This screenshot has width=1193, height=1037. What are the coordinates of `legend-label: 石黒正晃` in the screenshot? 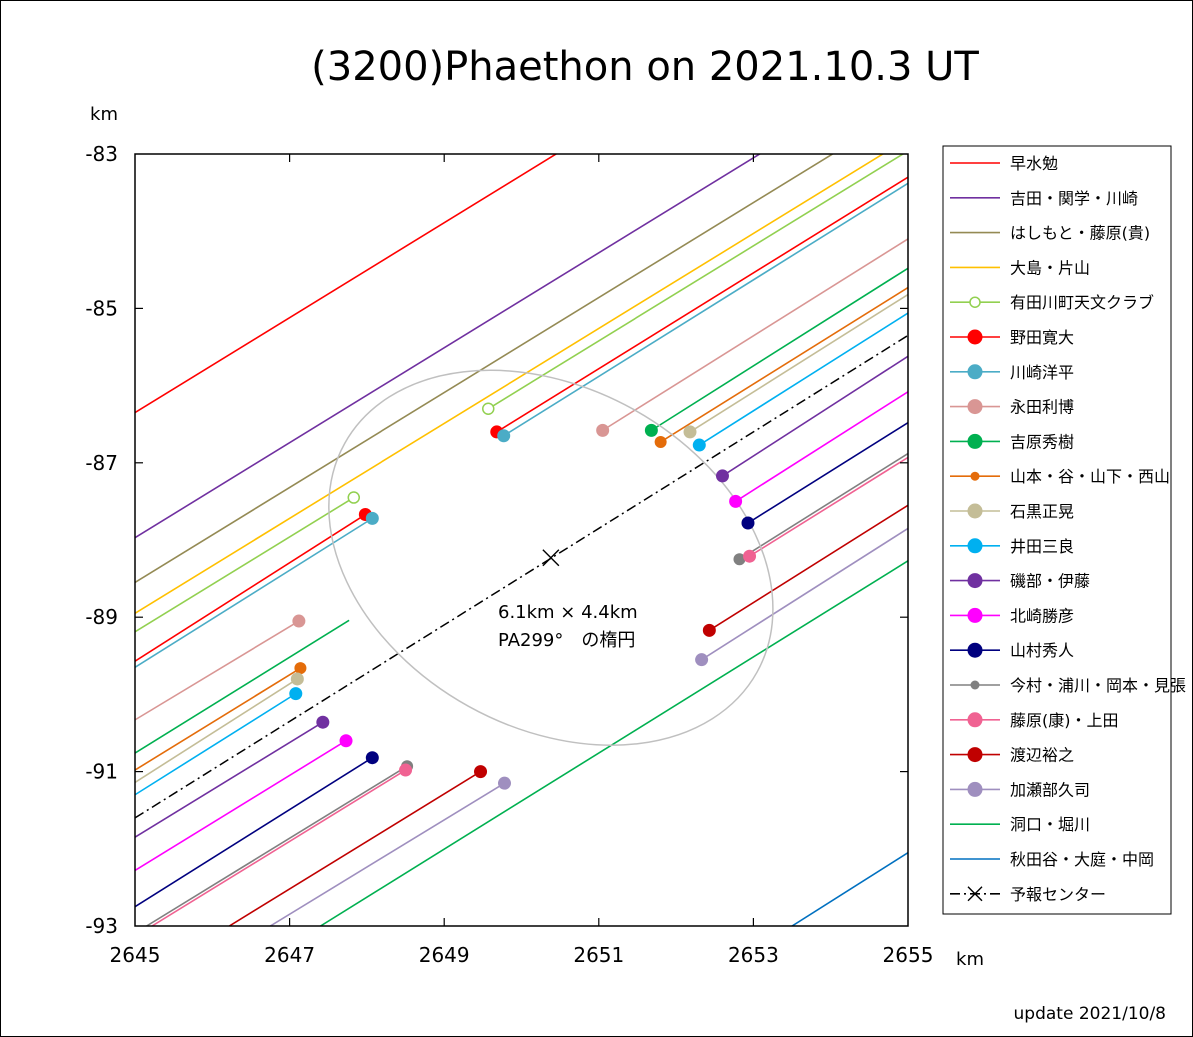 It's located at (1042, 511).